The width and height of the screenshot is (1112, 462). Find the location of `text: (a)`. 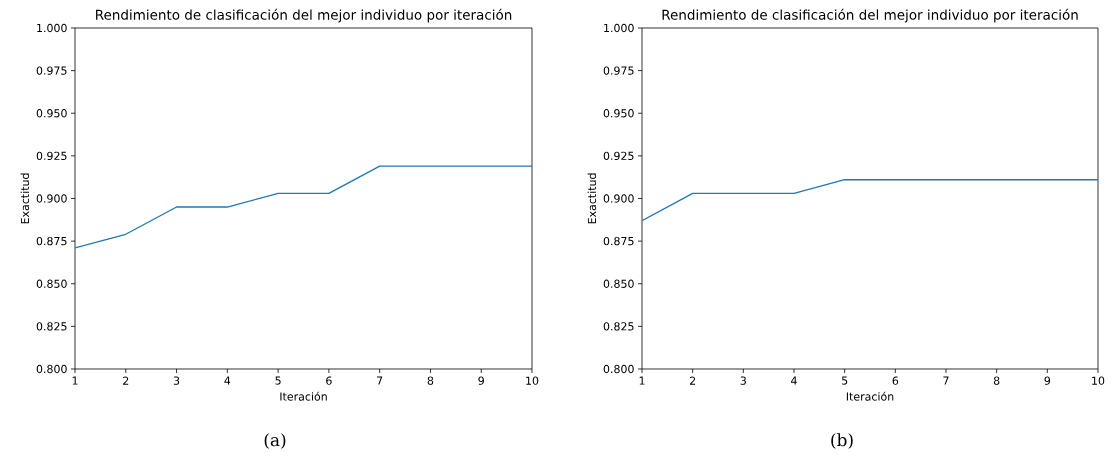

text: (a) is located at coordinates (275, 441).